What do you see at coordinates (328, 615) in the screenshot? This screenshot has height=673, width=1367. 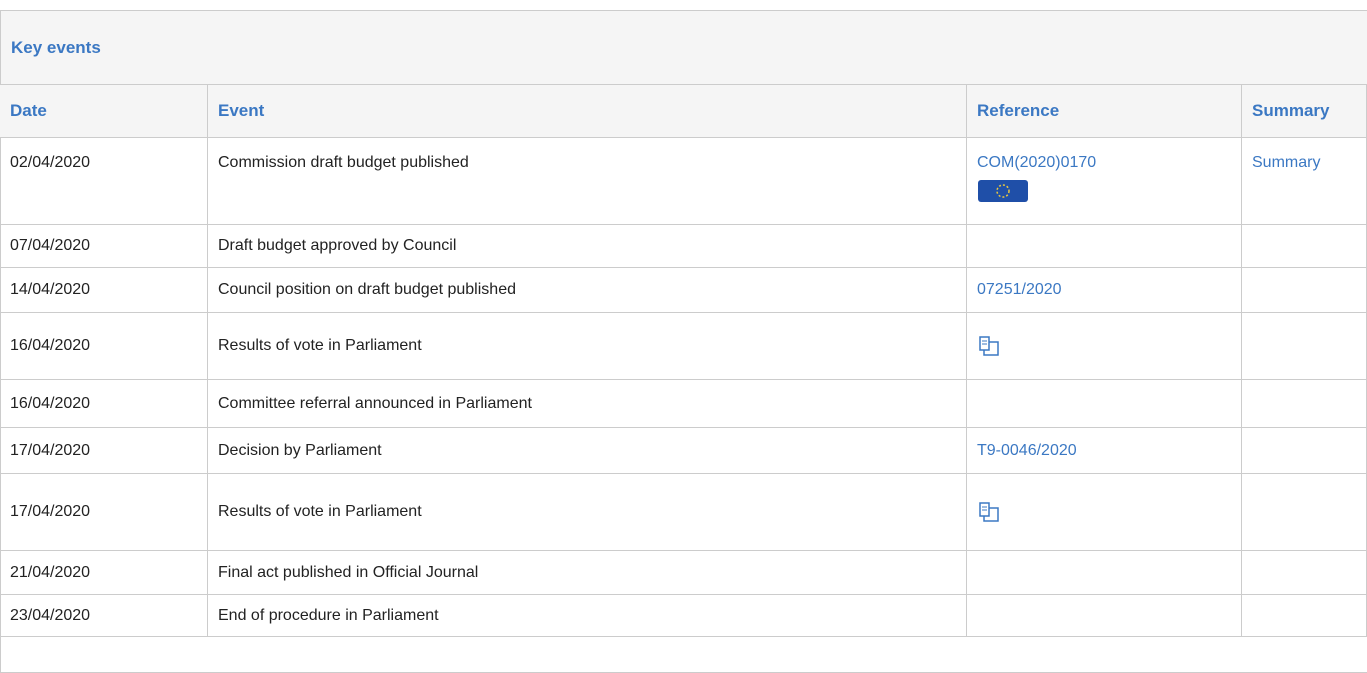 I see `cell-text: End of procedure in Parliament` at bounding box center [328, 615].